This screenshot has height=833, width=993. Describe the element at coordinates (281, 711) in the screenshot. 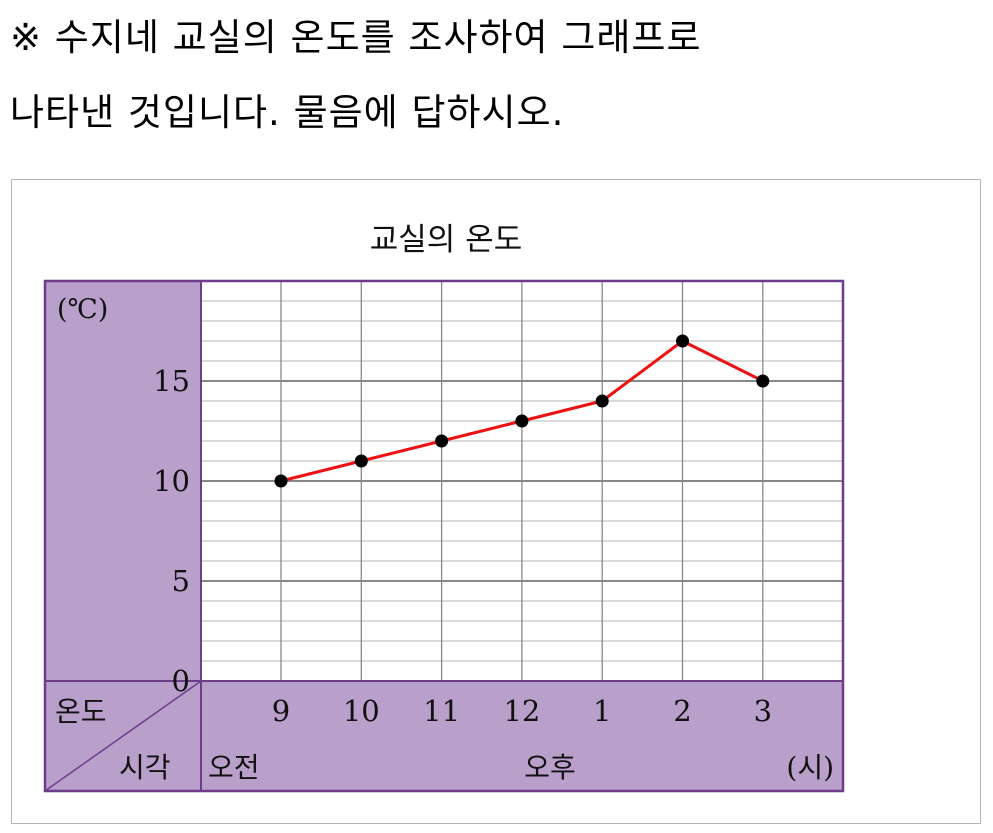

I see `x-tick-label: 9` at that location.